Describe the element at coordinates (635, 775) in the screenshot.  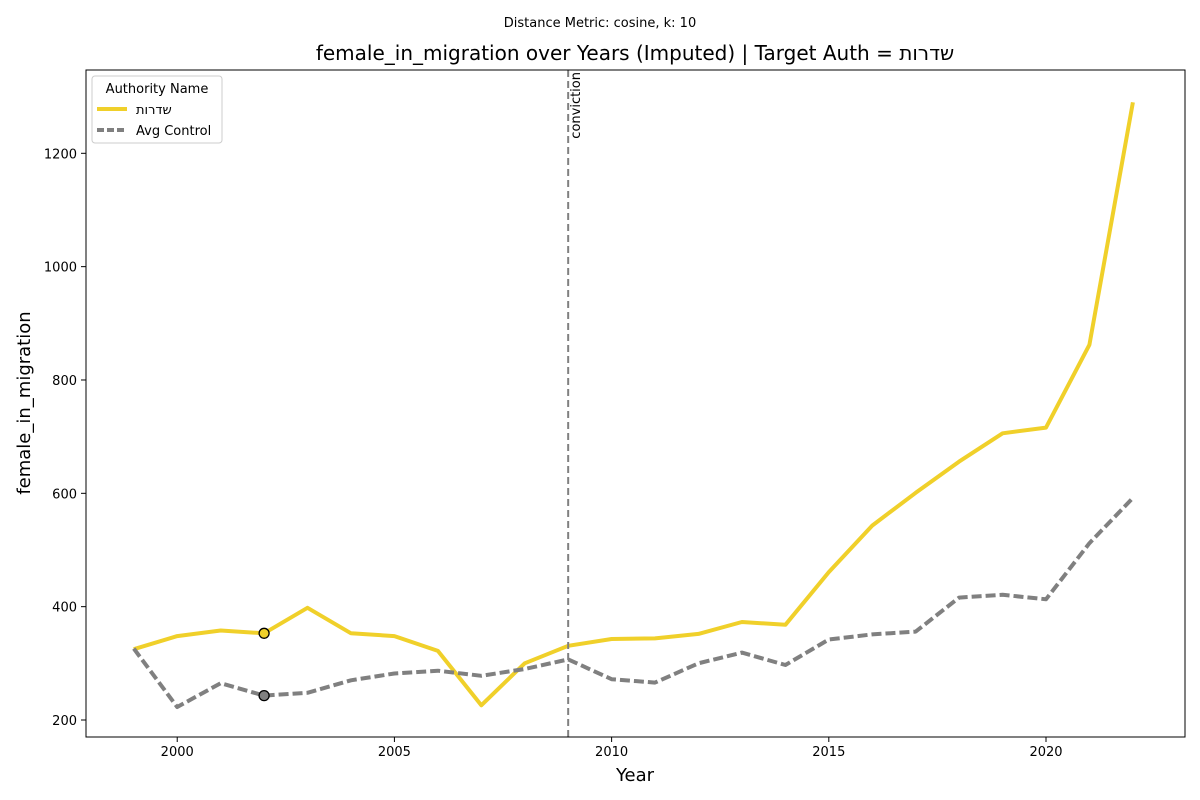
I see `x-axis-title: Year` at that location.